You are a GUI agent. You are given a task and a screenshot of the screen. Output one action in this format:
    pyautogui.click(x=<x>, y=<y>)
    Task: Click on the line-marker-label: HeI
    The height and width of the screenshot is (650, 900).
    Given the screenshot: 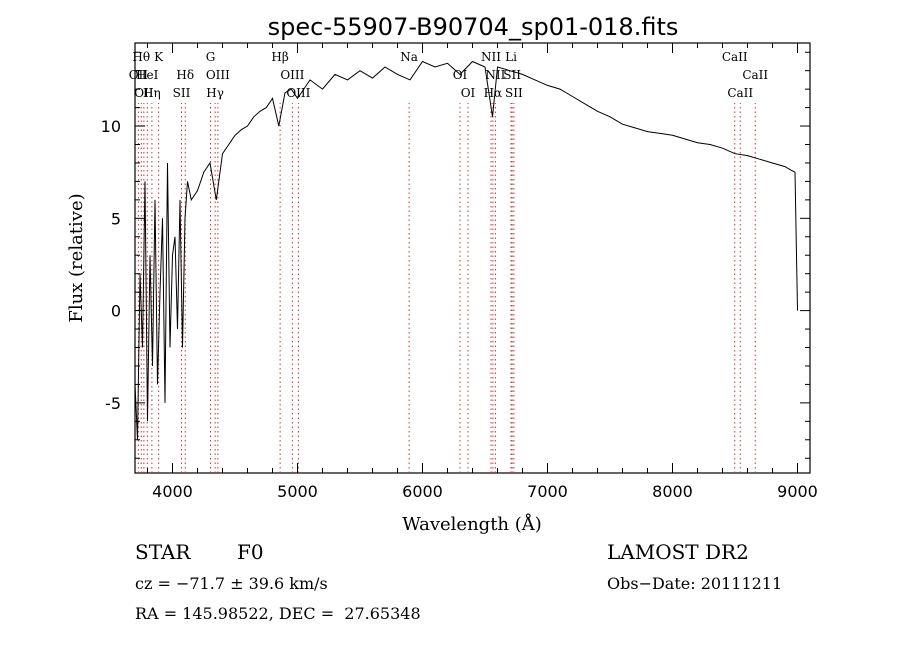 What is the action you would take?
    pyautogui.click(x=147, y=75)
    